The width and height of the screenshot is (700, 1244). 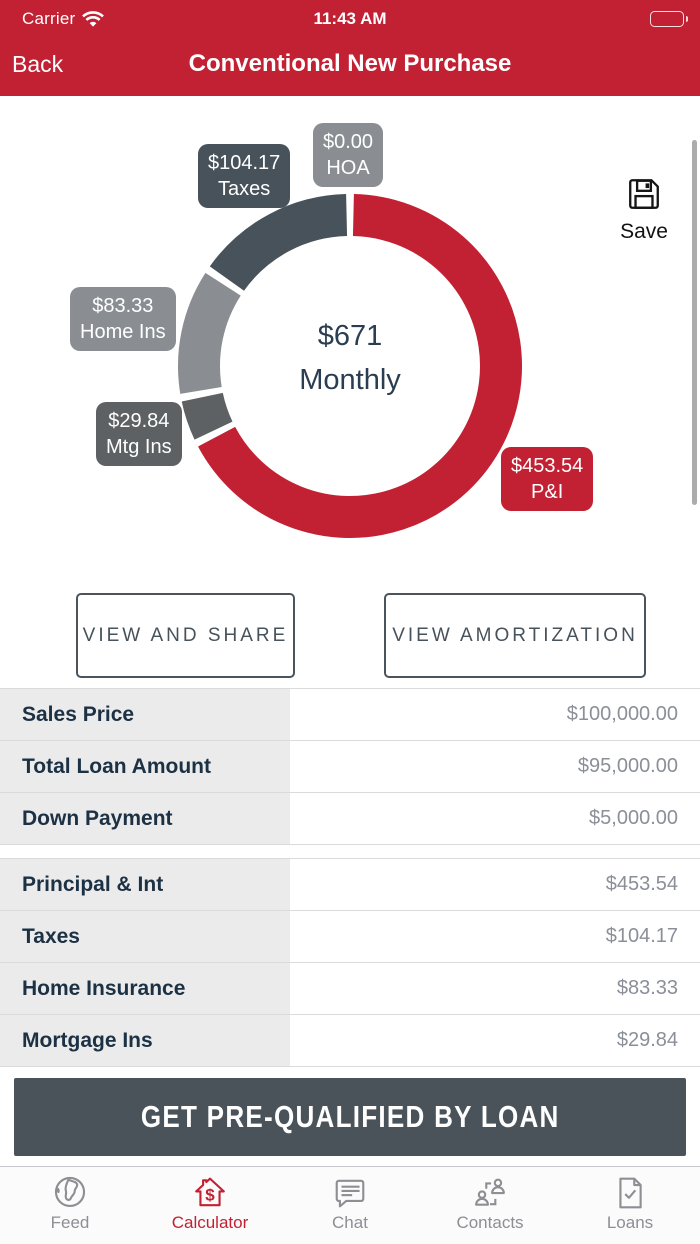 I want to click on tab-loans: Loans, so click(x=630, y=1205).